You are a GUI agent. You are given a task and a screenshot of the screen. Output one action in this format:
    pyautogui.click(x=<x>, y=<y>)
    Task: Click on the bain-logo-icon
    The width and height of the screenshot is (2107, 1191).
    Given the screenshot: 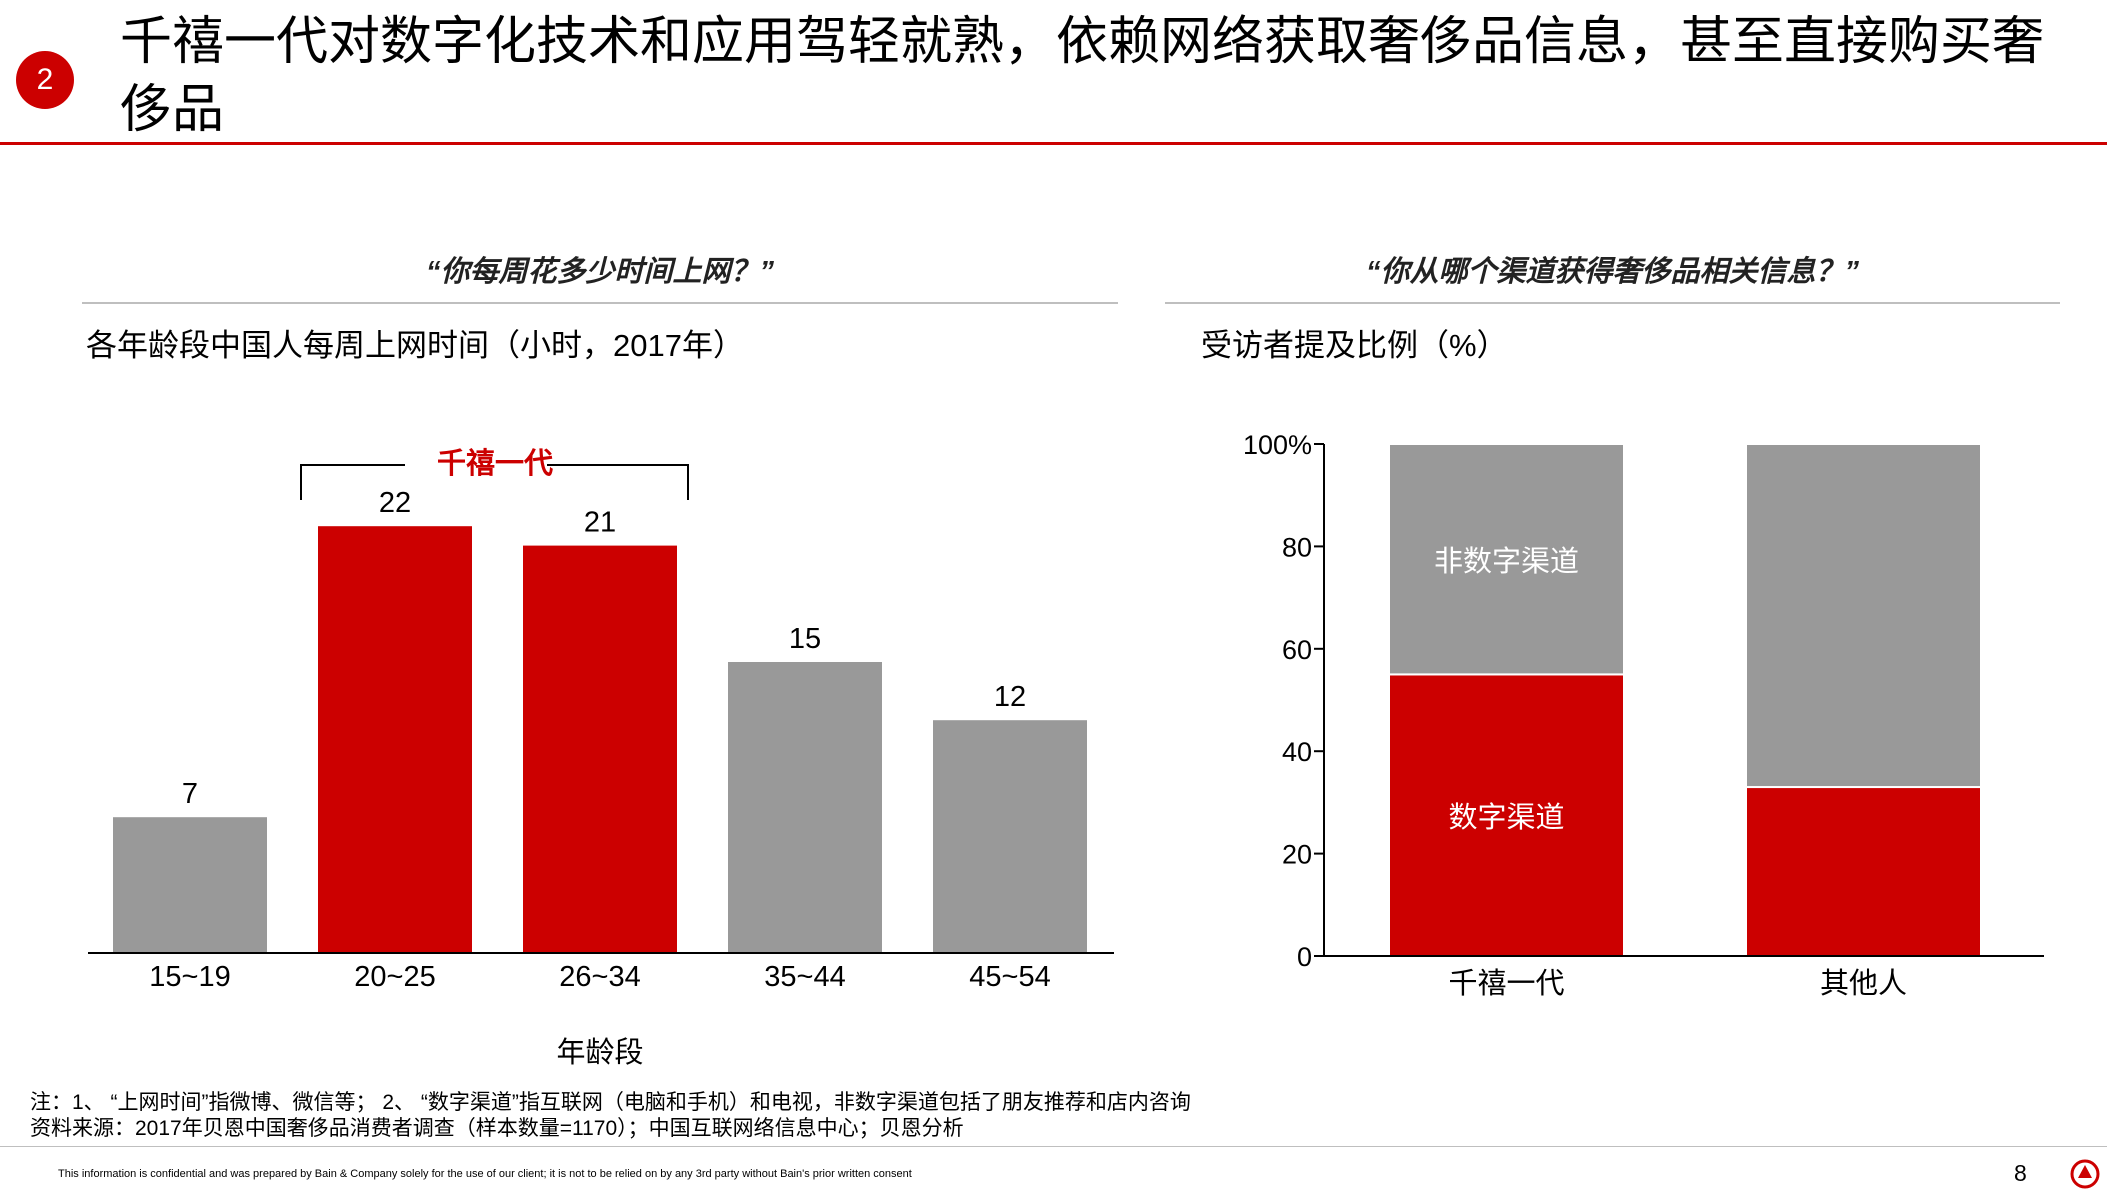 What is the action you would take?
    pyautogui.click(x=2085, y=1174)
    